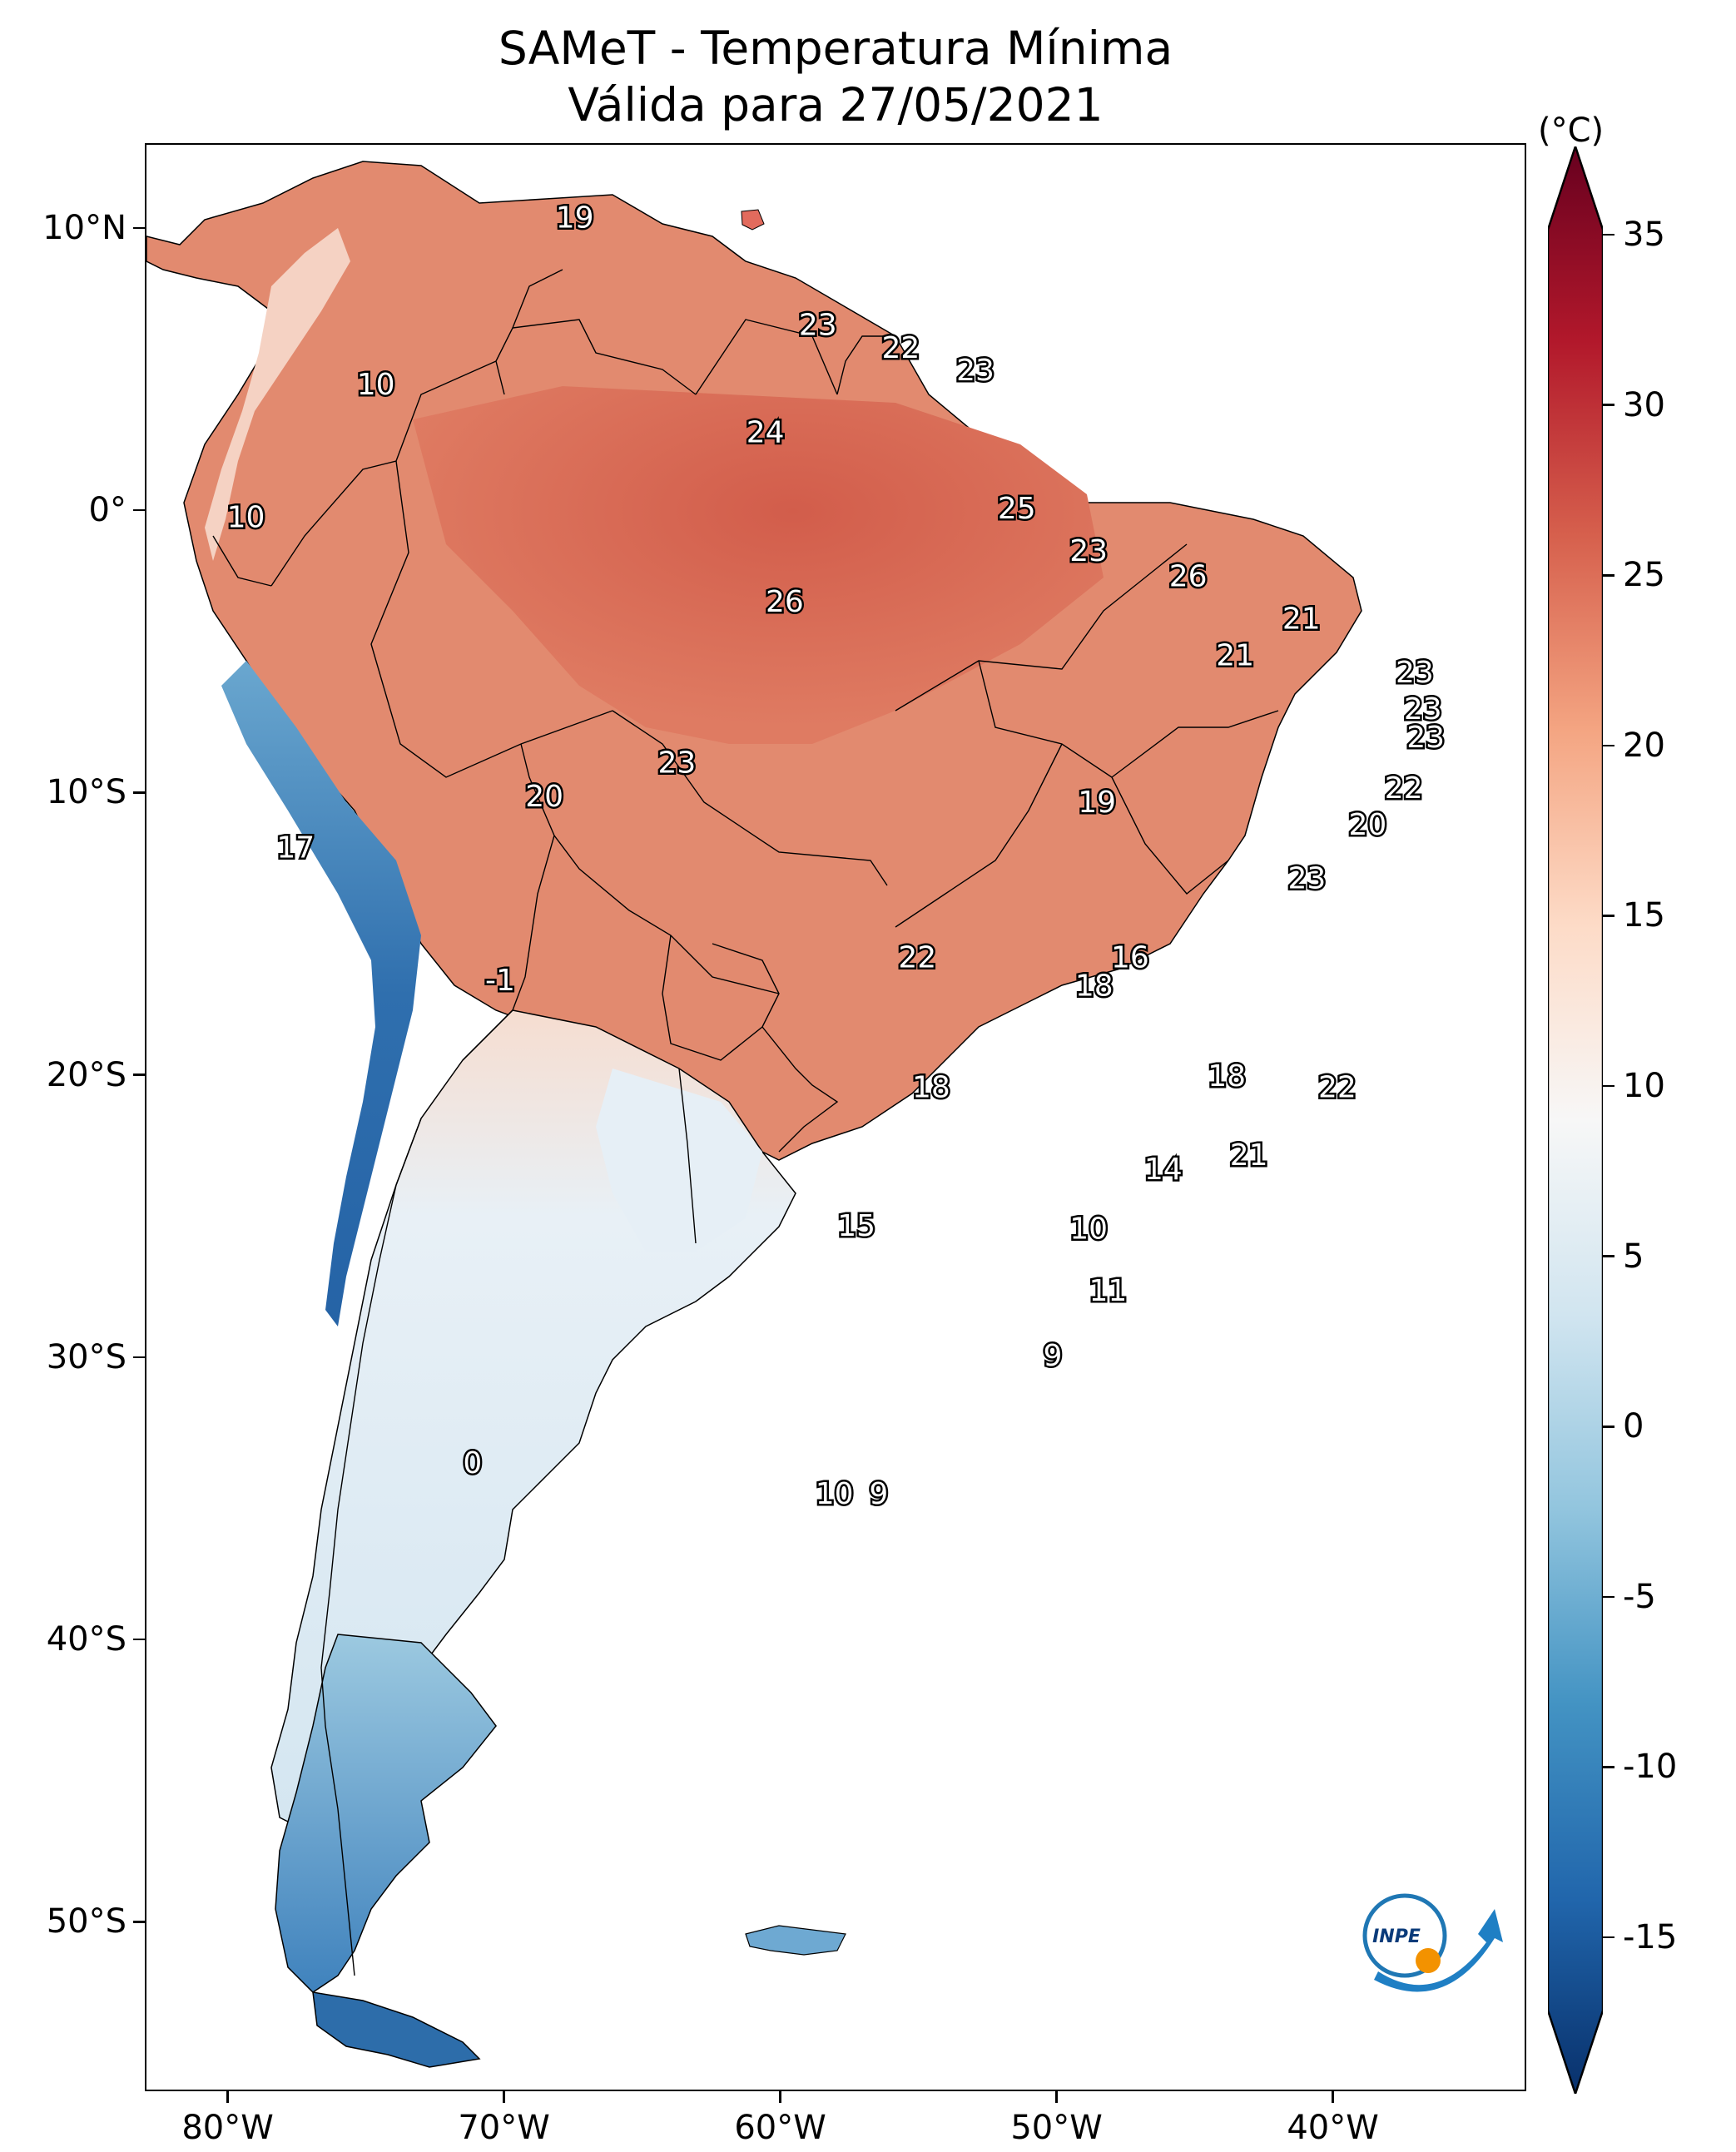 The image size is (1736, 2152). I want to click on temp-label-26: -1, so click(500, 981).